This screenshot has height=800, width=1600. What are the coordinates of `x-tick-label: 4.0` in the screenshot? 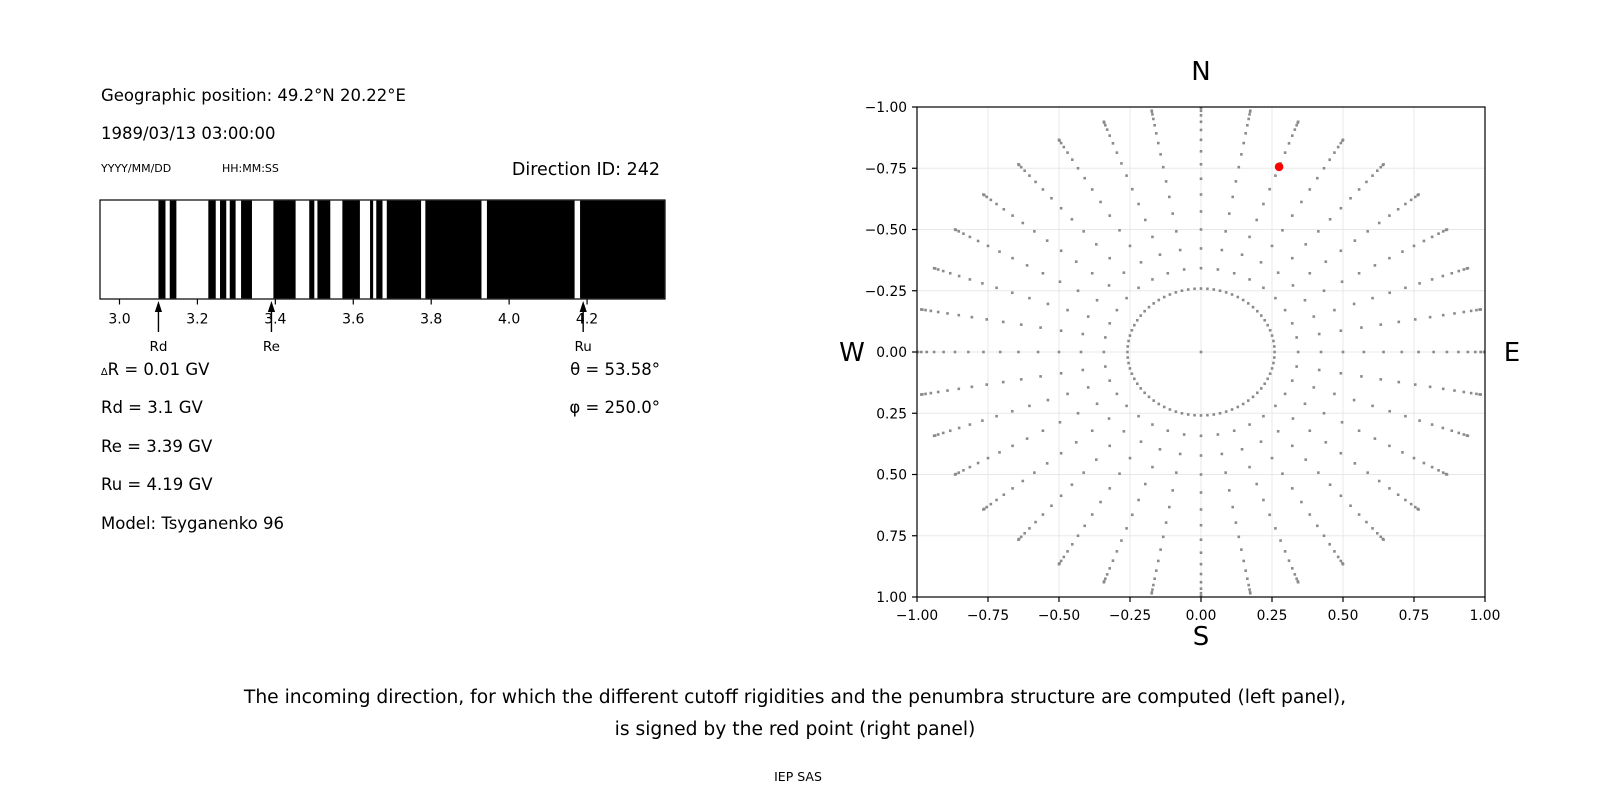 It's located at (509, 320).